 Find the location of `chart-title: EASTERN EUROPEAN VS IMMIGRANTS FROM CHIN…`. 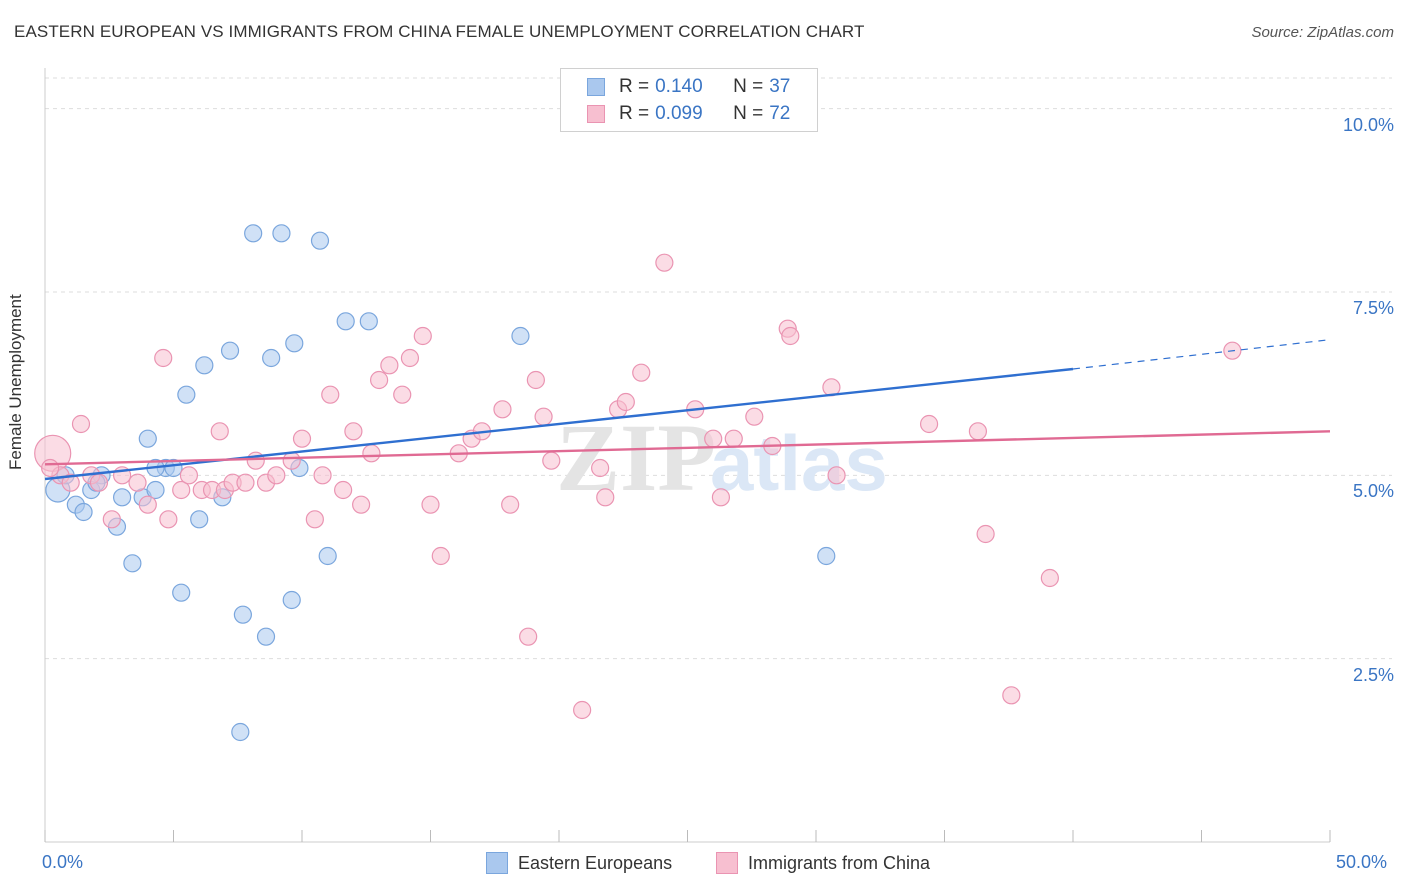

chart-title: EASTERN EUROPEAN VS IMMIGRANTS FROM CHIN… is located at coordinates (439, 31).